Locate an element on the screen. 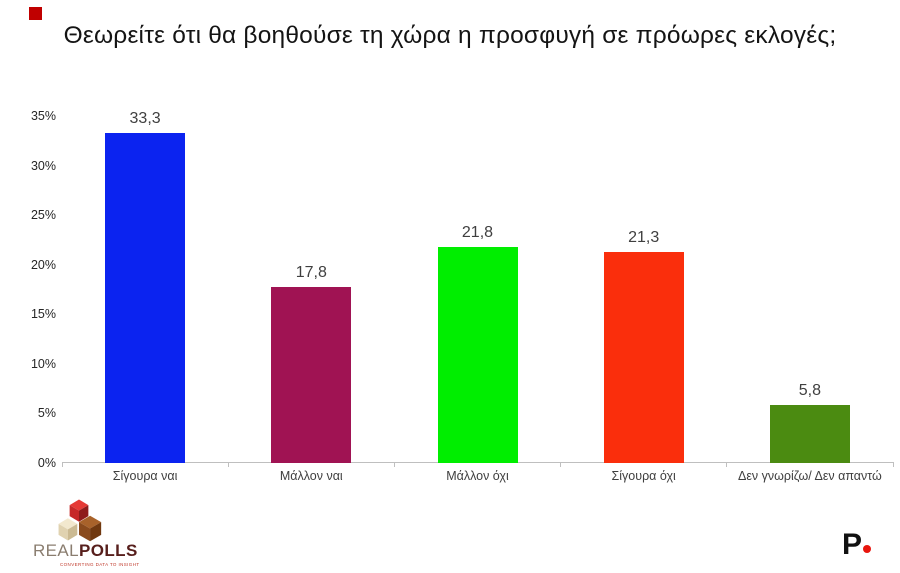 This screenshot has height=573, width=900. brand-name-polls: POLLS is located at coordinates (108, 550).